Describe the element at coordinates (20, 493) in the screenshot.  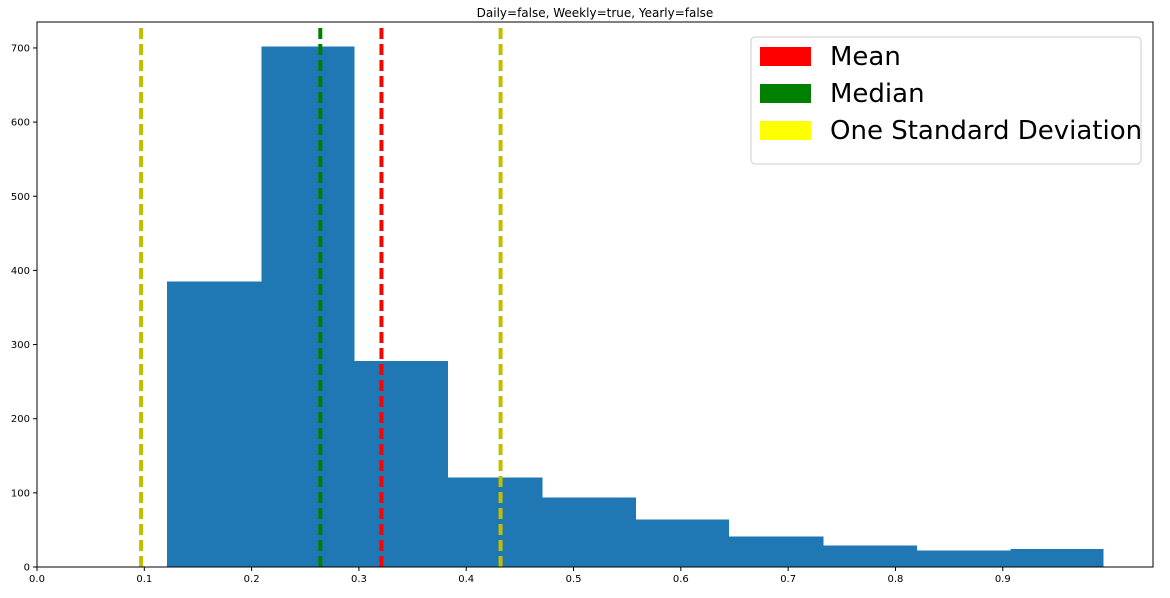
I see `y-tick-label: 100` at that location.